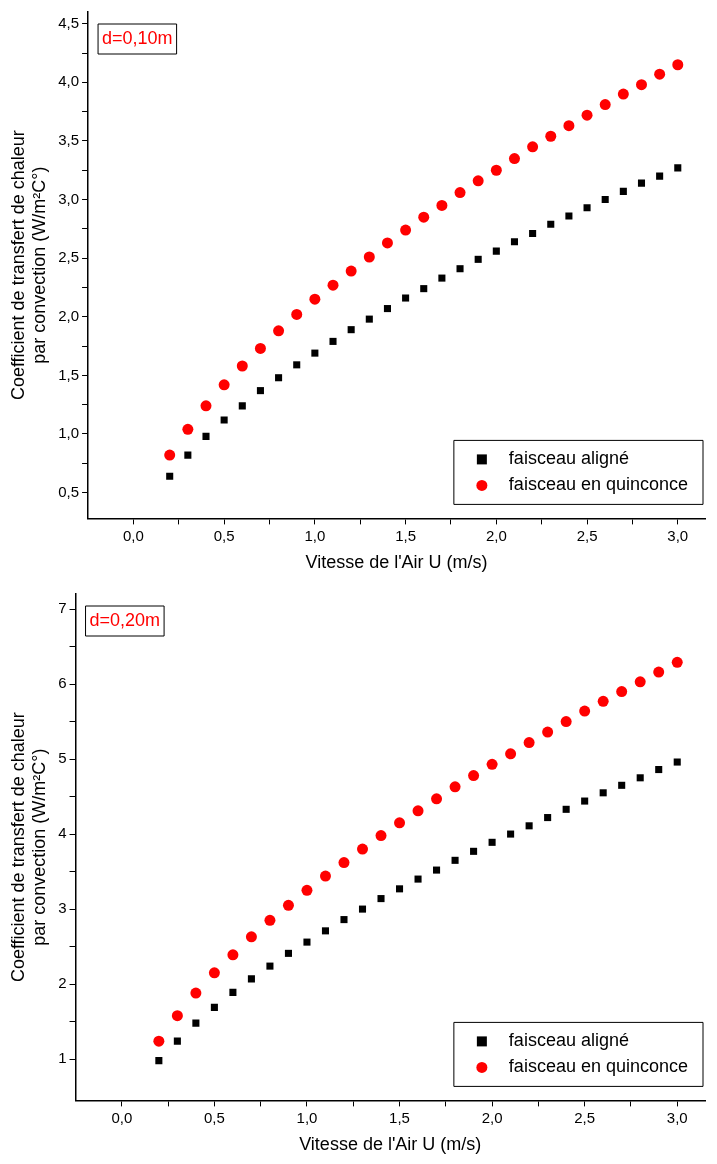  I want to click on y-tick-label: 1,5, so click(69, 374).